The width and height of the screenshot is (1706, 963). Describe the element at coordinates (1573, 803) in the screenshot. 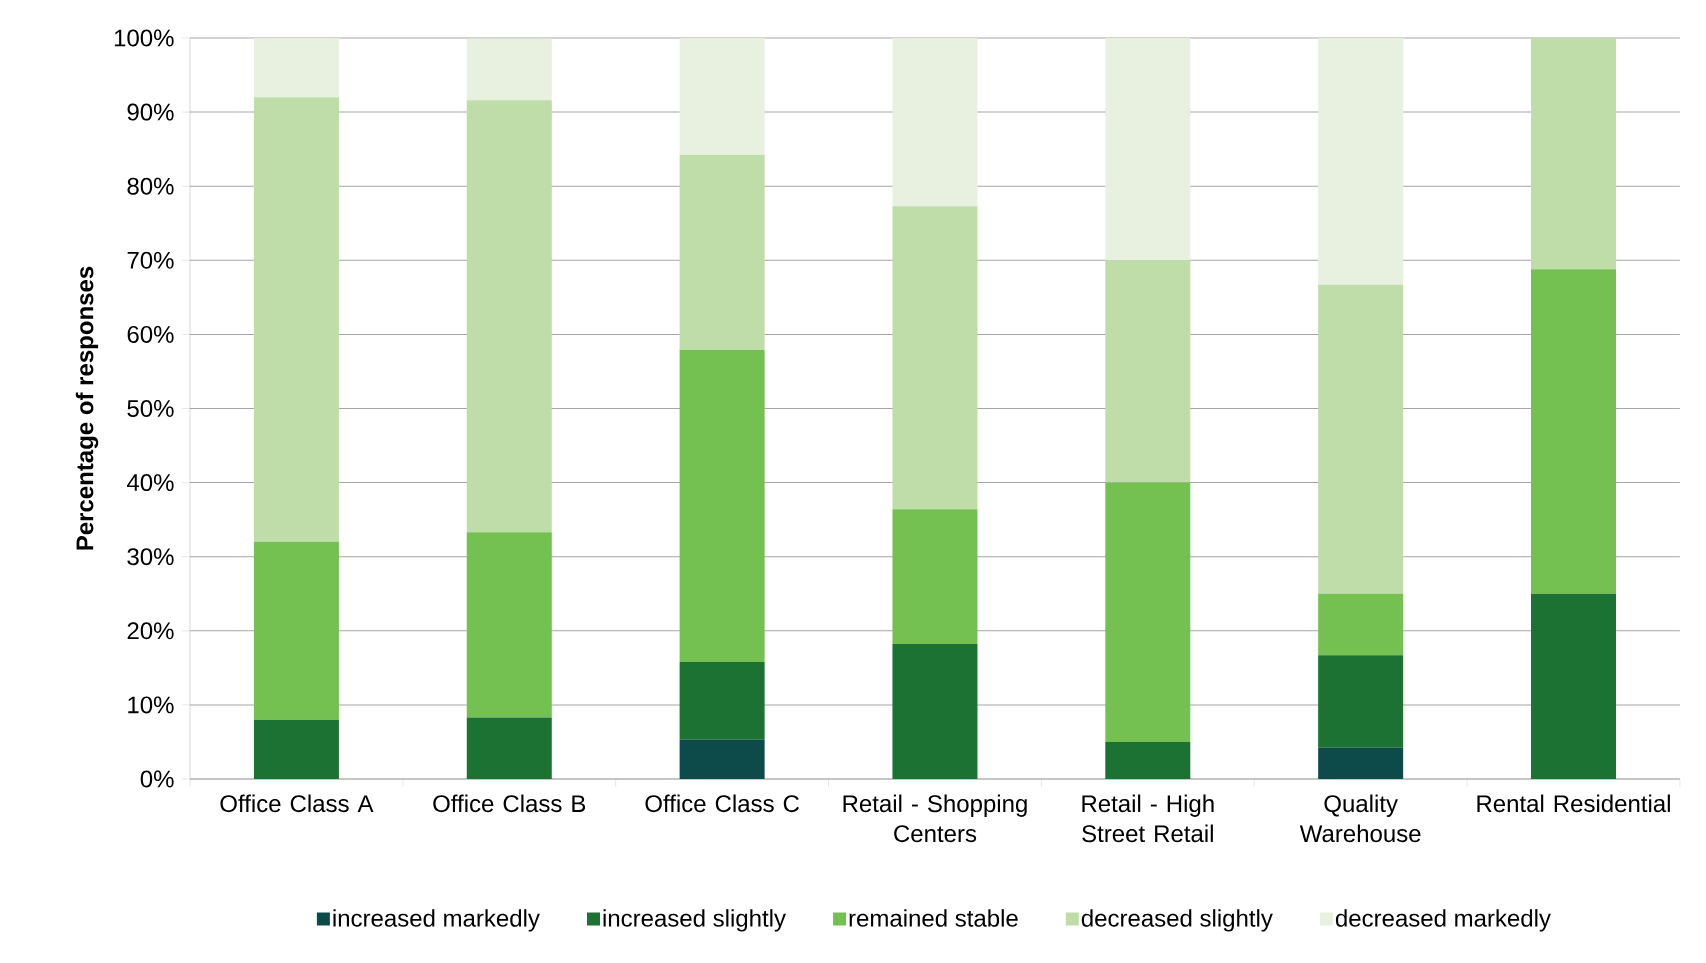

I see `x-tick-label: Rental Residential` at that location.